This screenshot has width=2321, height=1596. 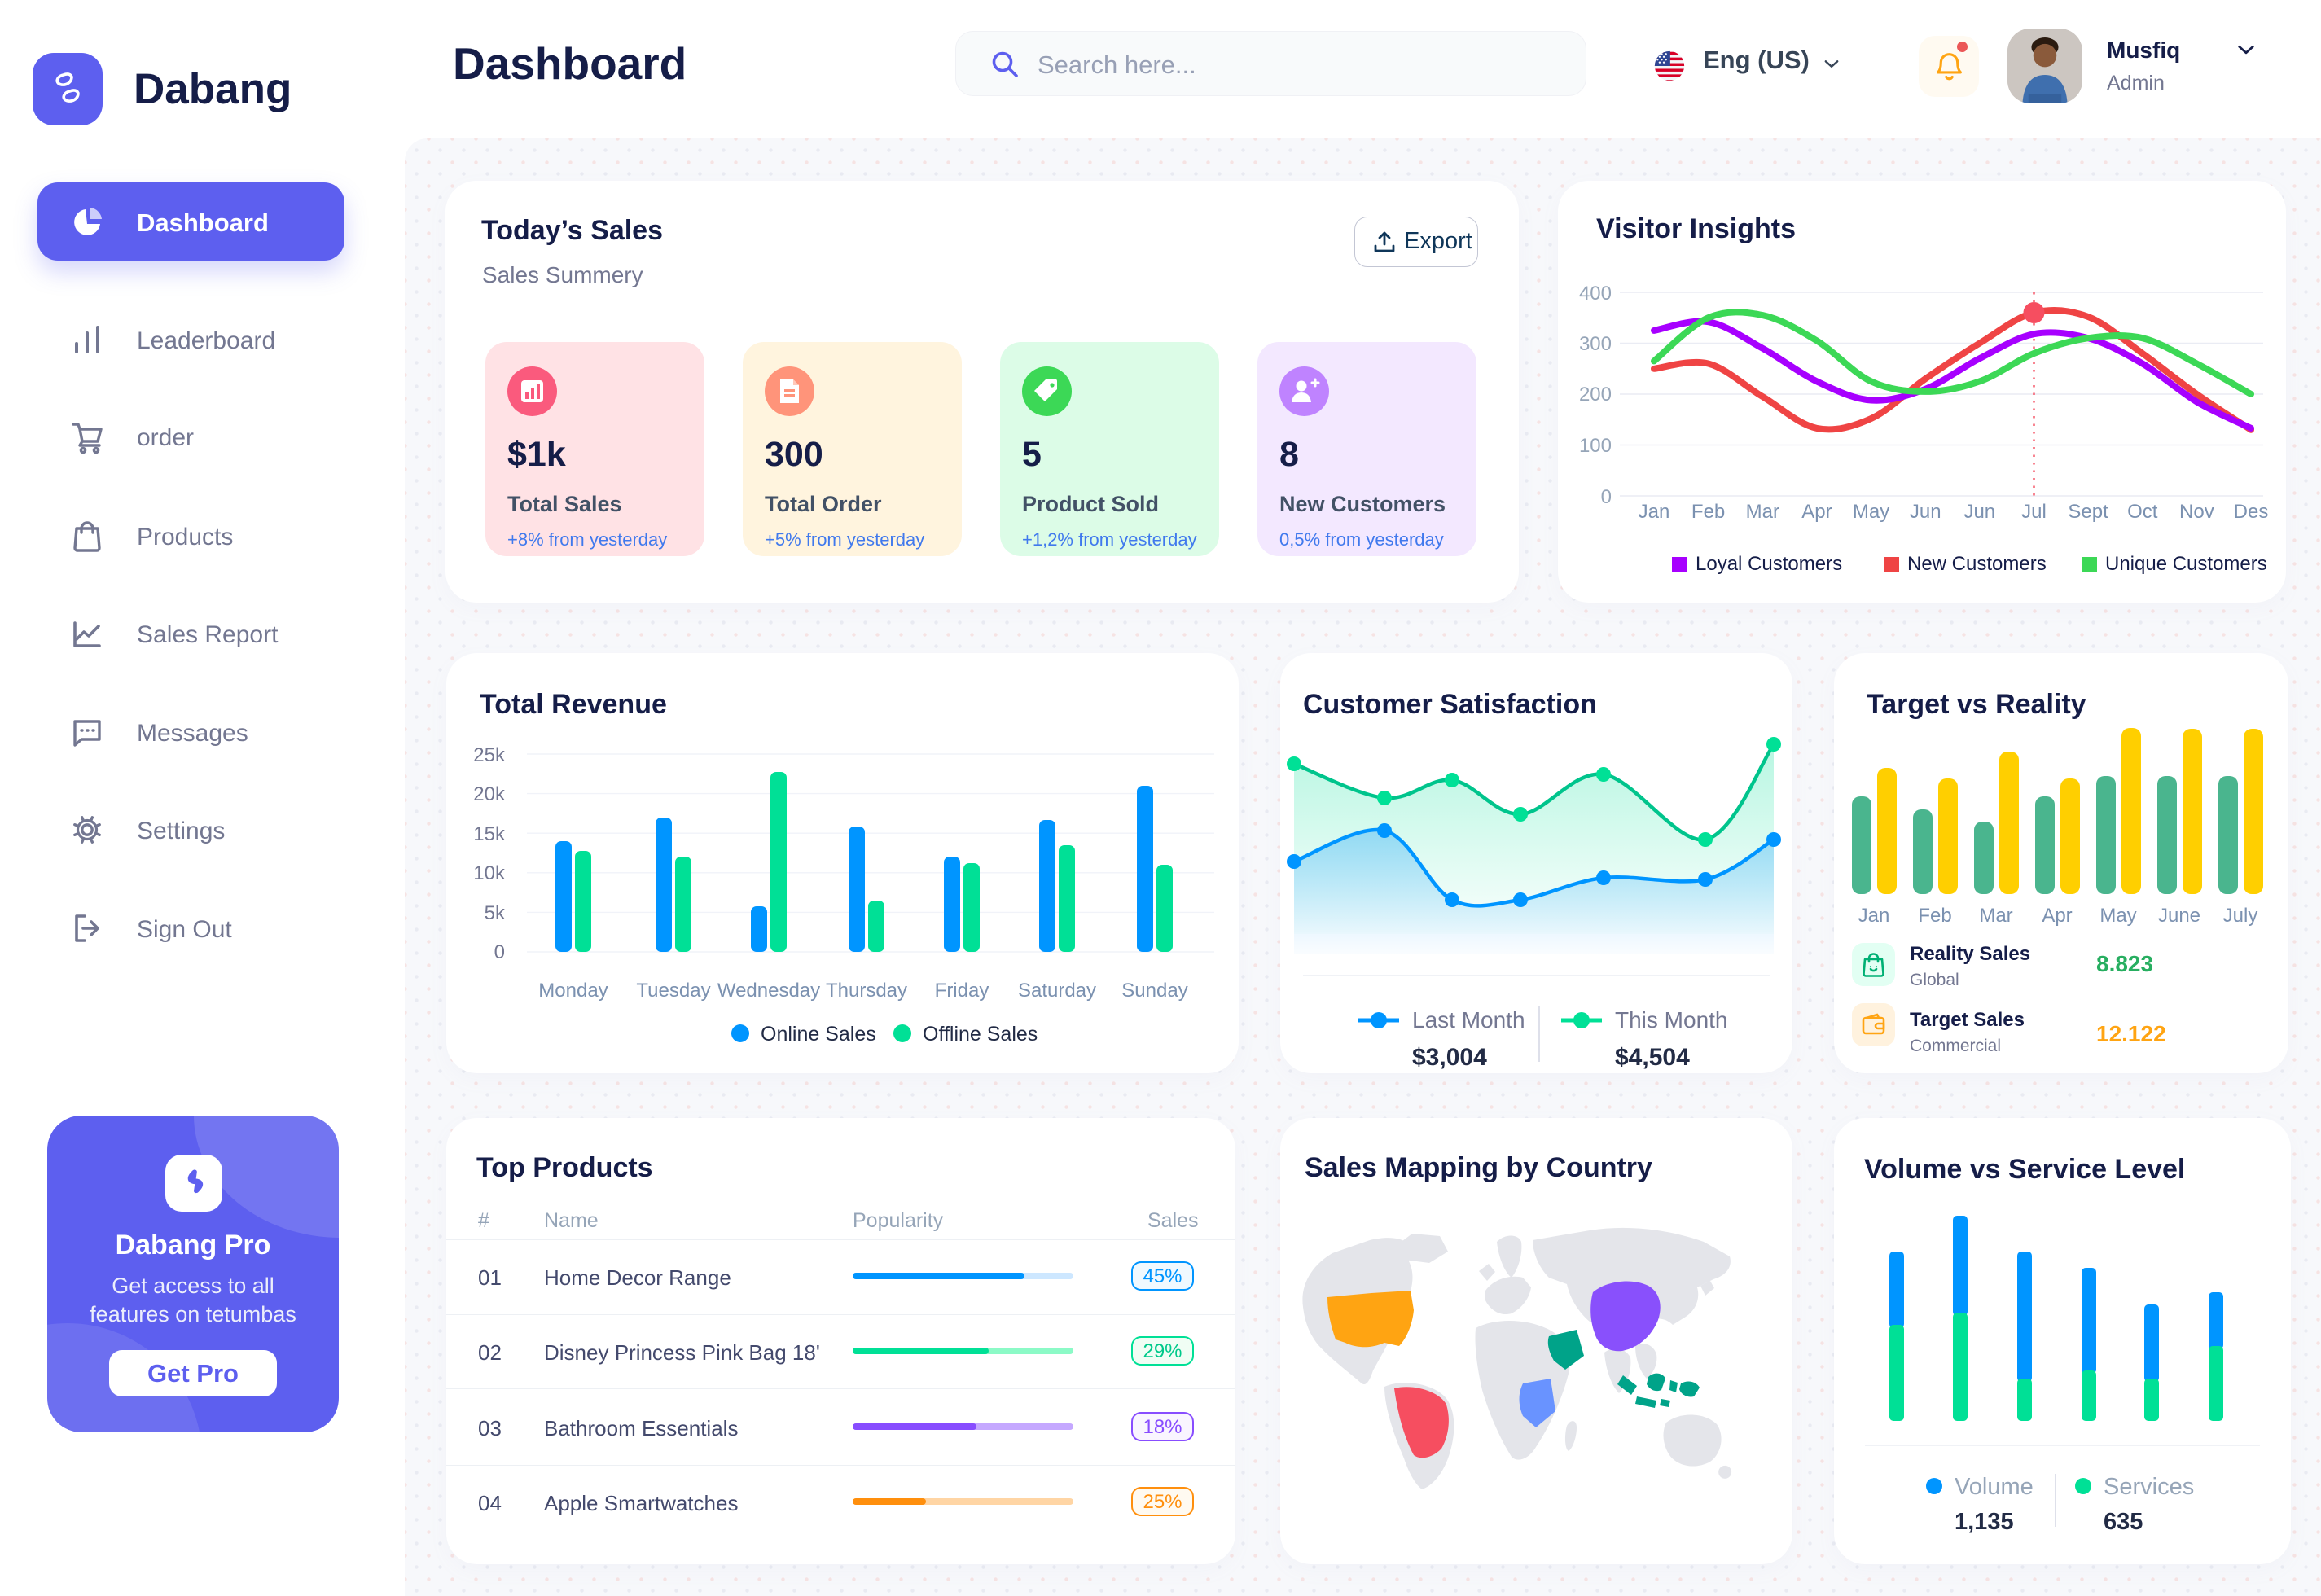 What do you see at coordinates (673, 991) in the screenshot?
I see `svg-text: Tuesday` at bounding box center [673, 991].